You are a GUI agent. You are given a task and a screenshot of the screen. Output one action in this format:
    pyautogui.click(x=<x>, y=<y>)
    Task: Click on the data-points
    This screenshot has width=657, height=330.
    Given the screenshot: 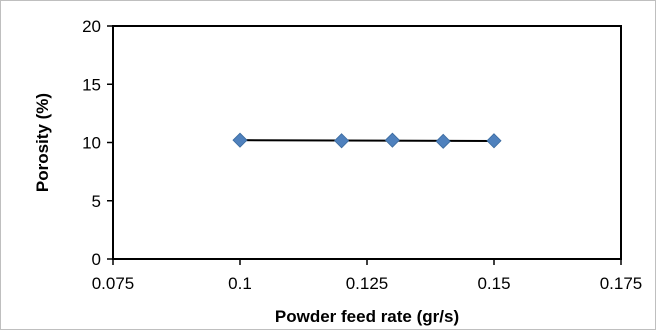 What is the action you would take?
    pyautogui.click(x=367, y=140)
    